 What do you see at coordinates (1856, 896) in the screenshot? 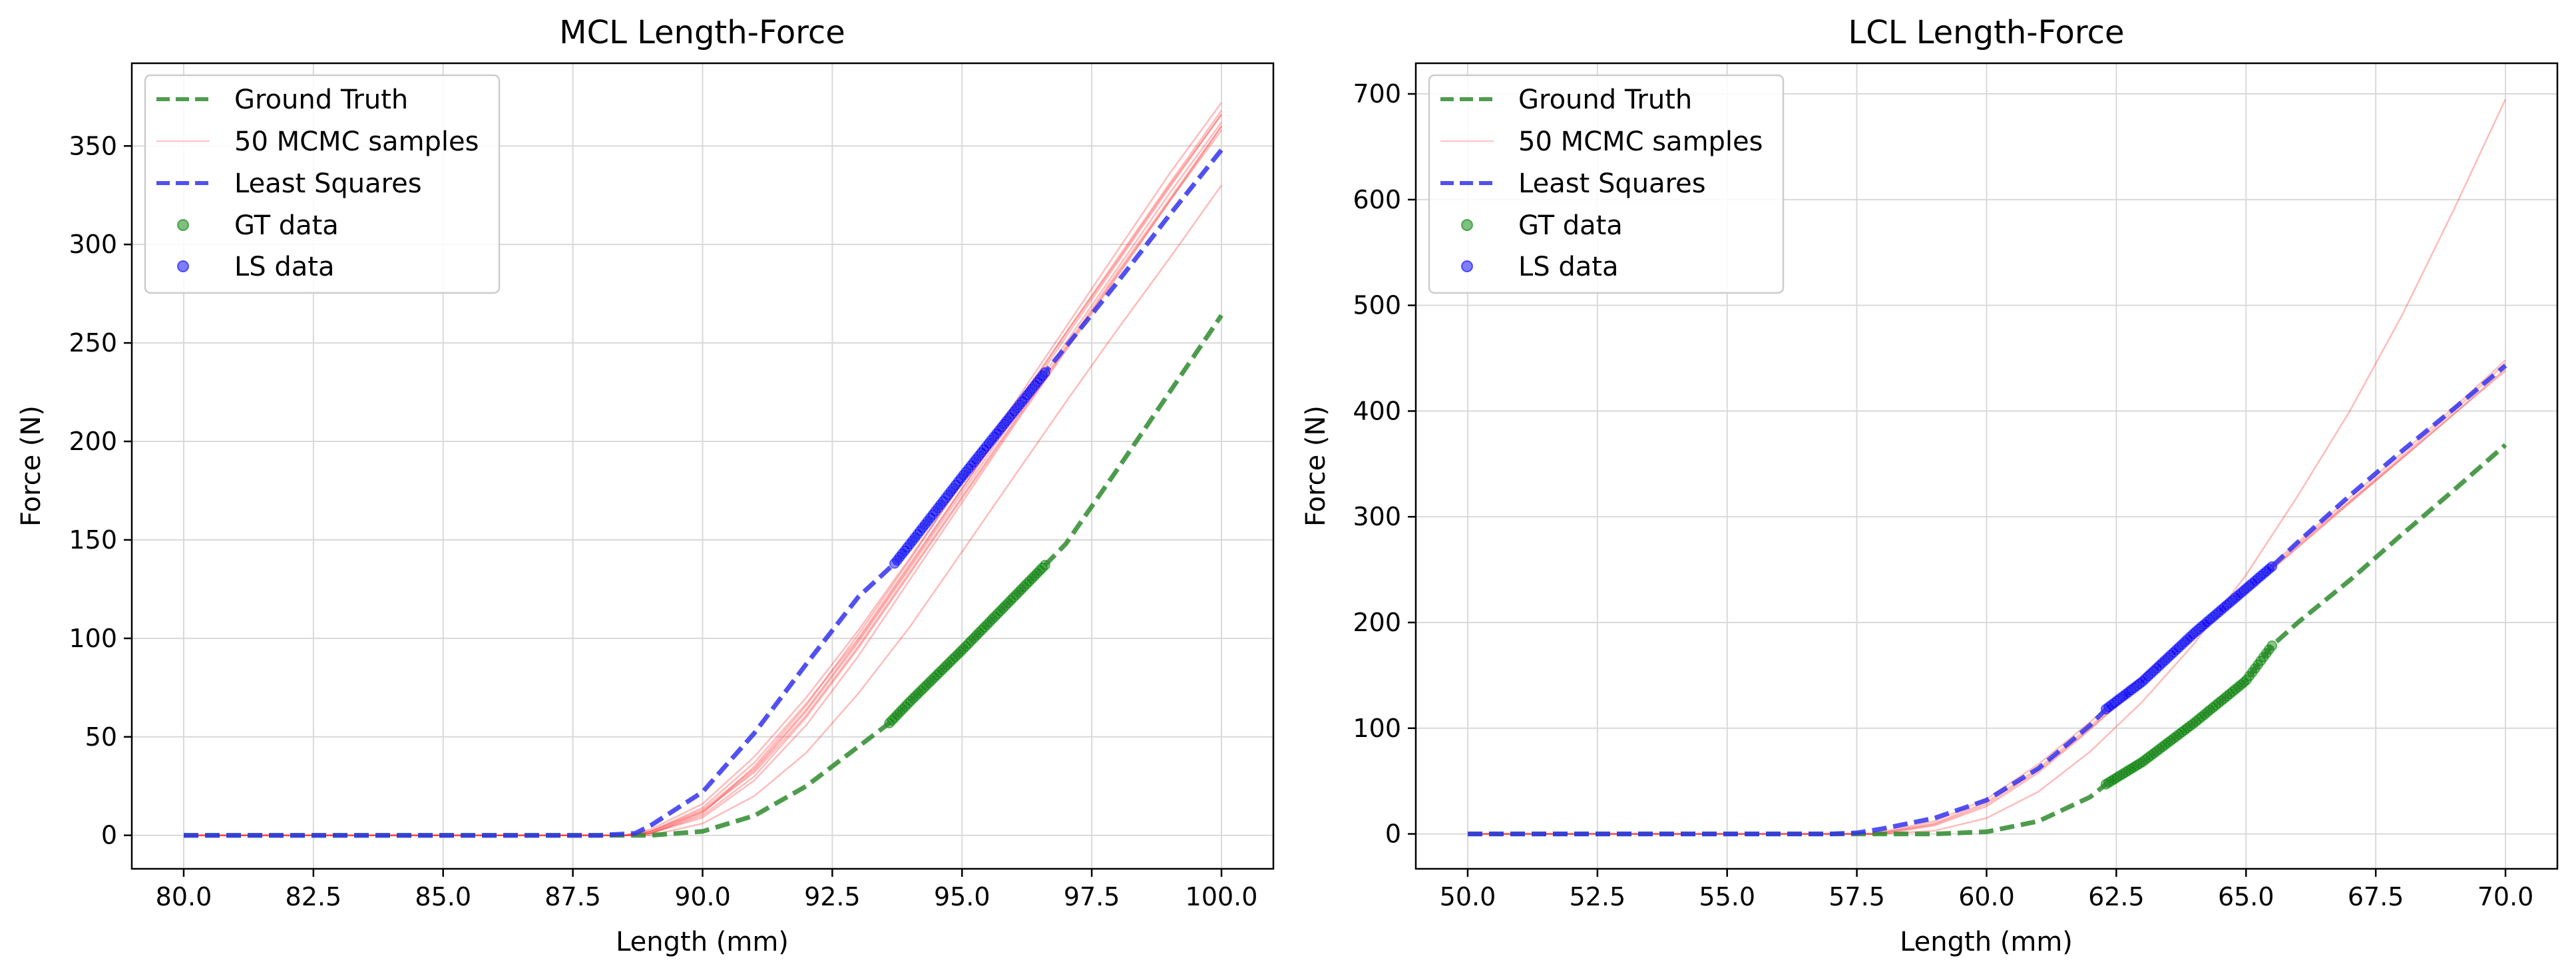
I see `x-tick-label: 57.5` at bounding box center [1856, 896].